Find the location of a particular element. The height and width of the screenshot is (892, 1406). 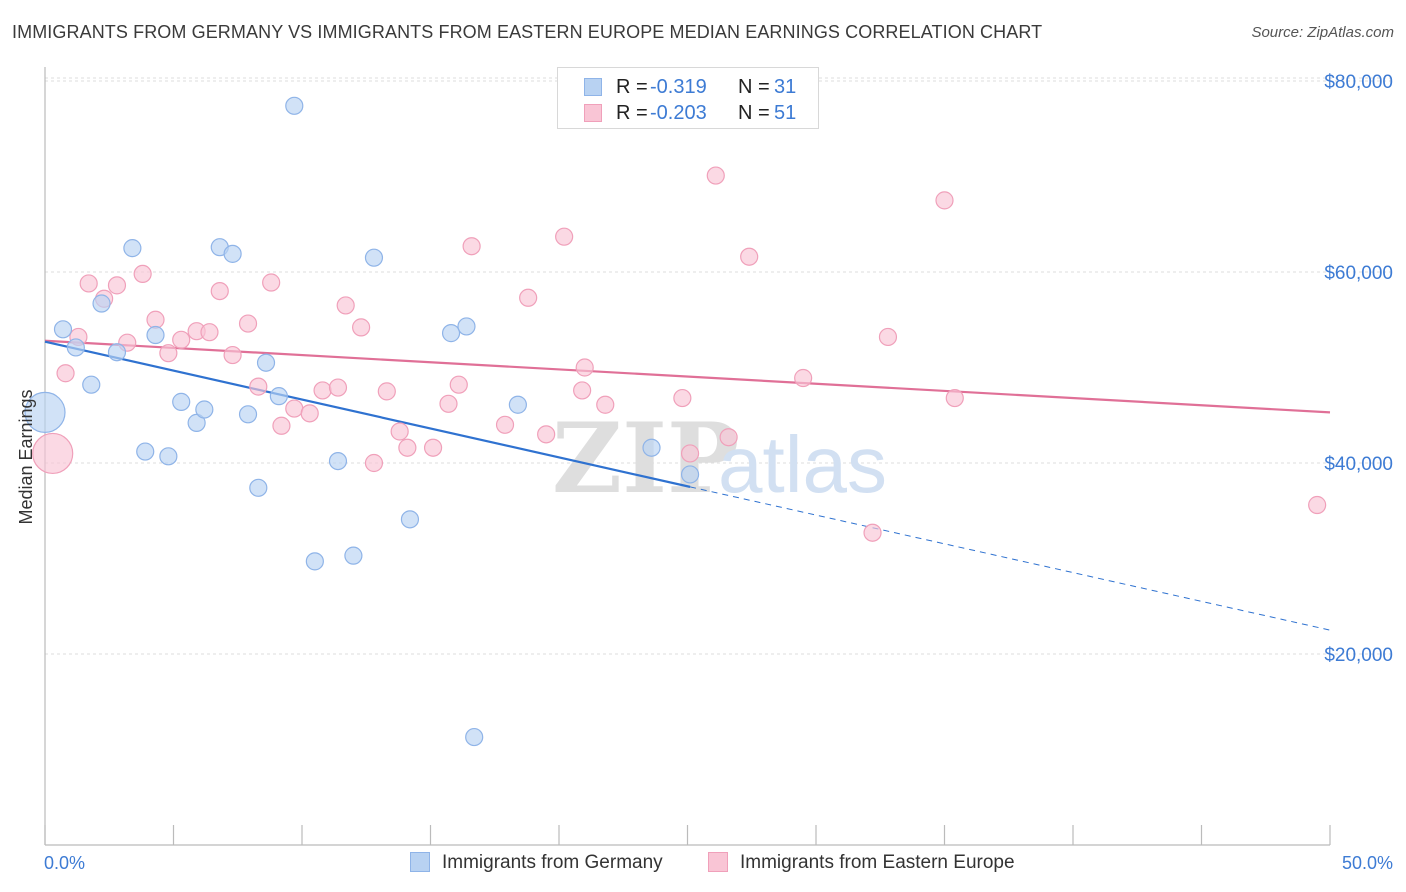

legend-r-value: -0.319 is located at coordinates (678, 87).